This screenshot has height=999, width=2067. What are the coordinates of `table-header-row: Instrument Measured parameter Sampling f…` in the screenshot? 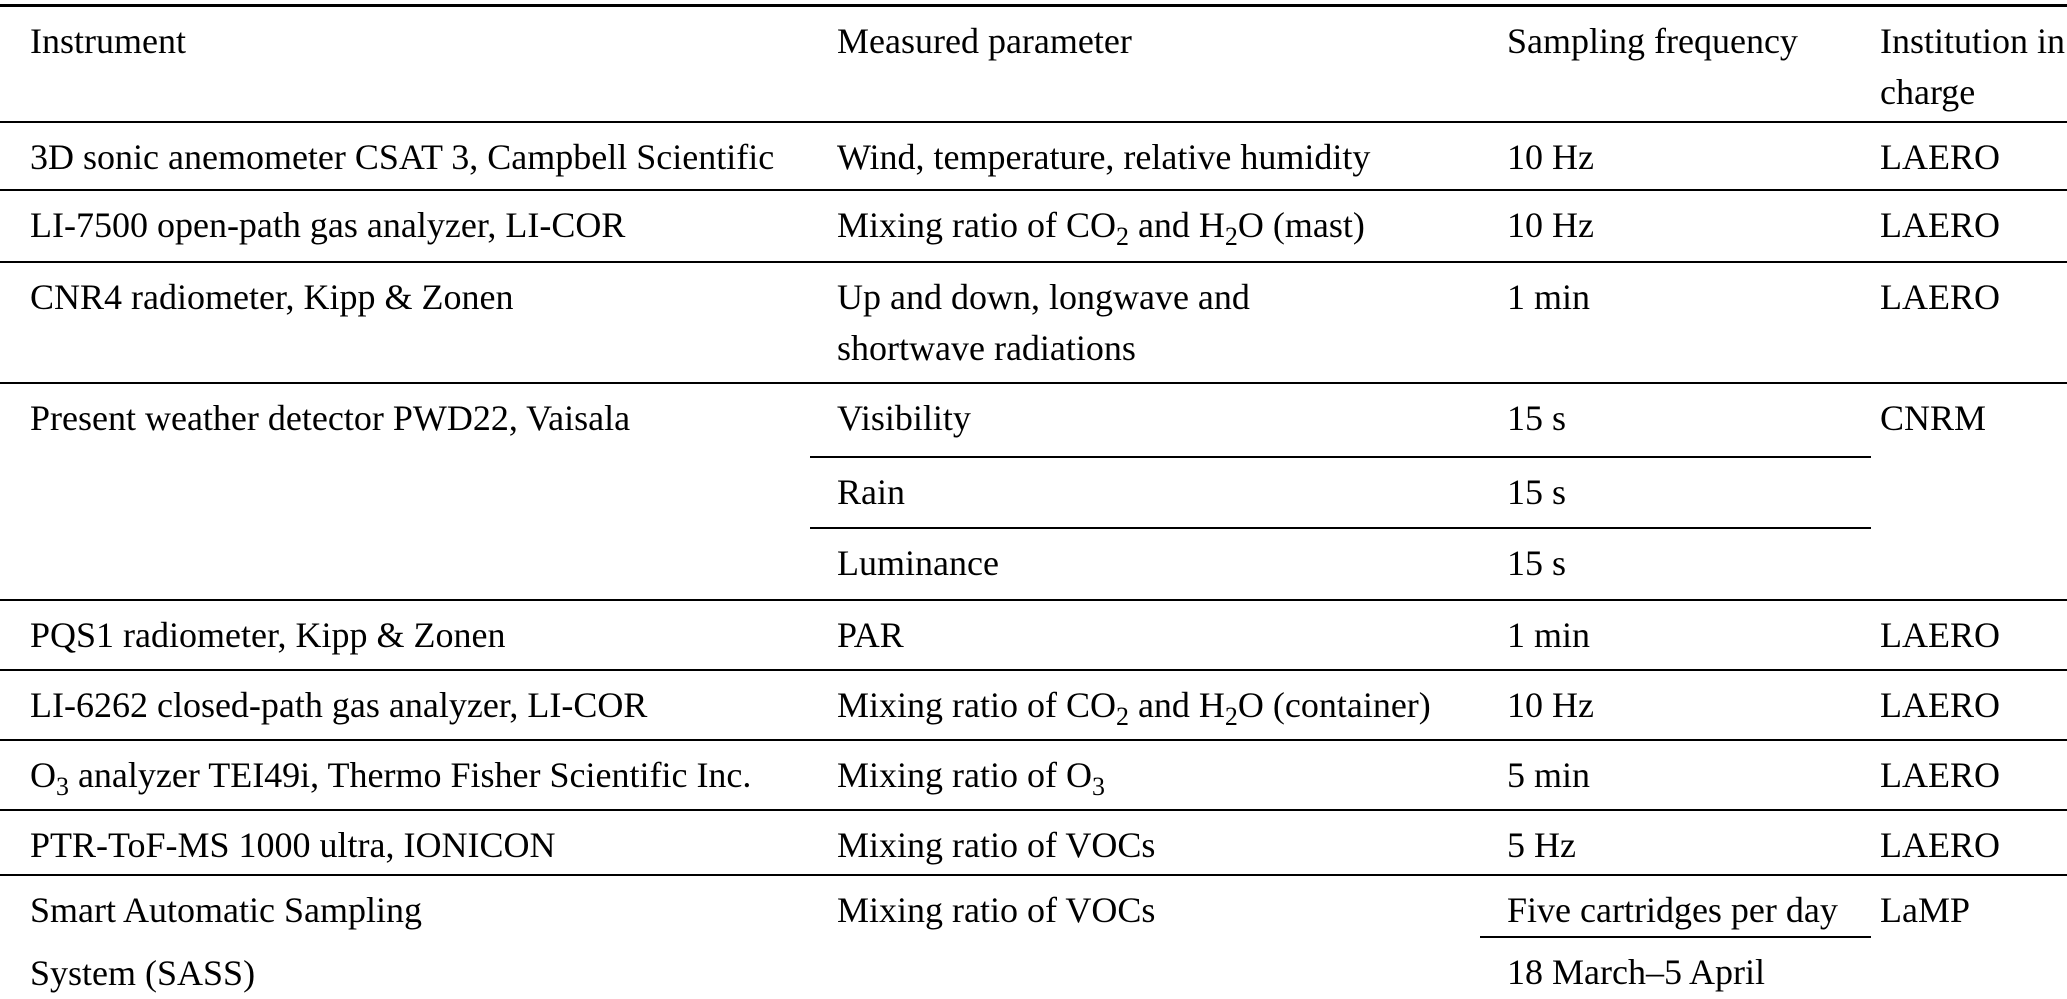 It's located at (1033, 64).